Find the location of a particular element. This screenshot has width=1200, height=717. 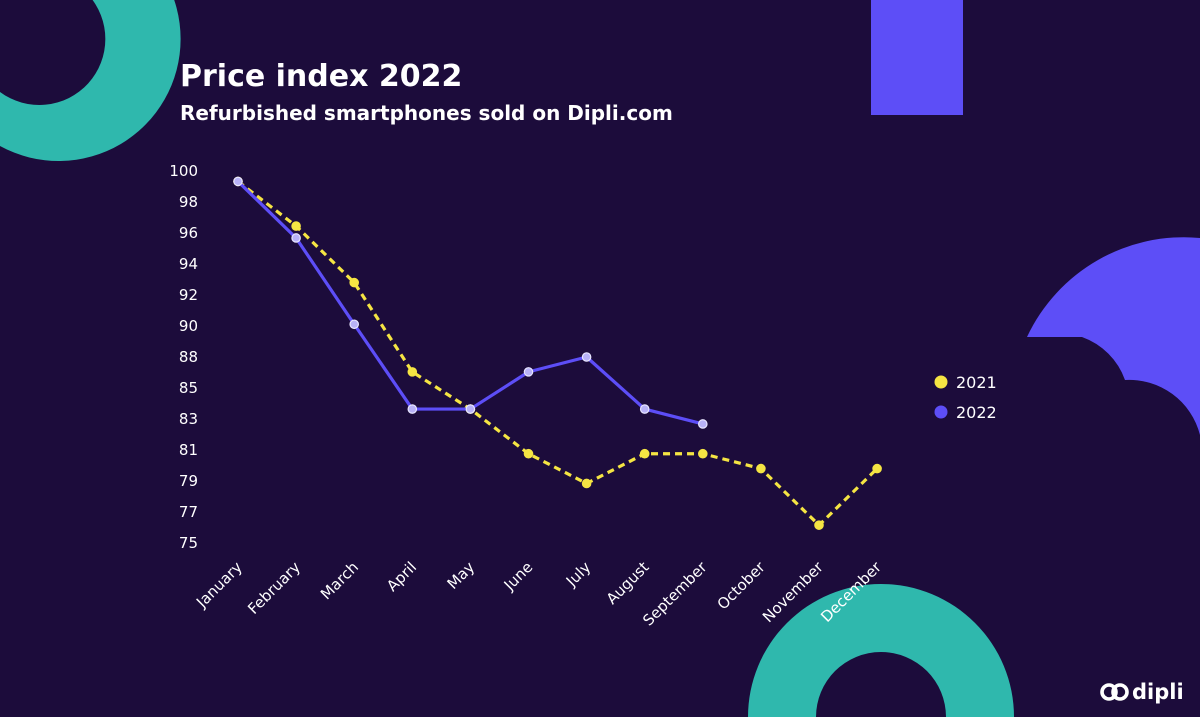

purple-arc-right-decoration is located at coordinates (1113, 336).